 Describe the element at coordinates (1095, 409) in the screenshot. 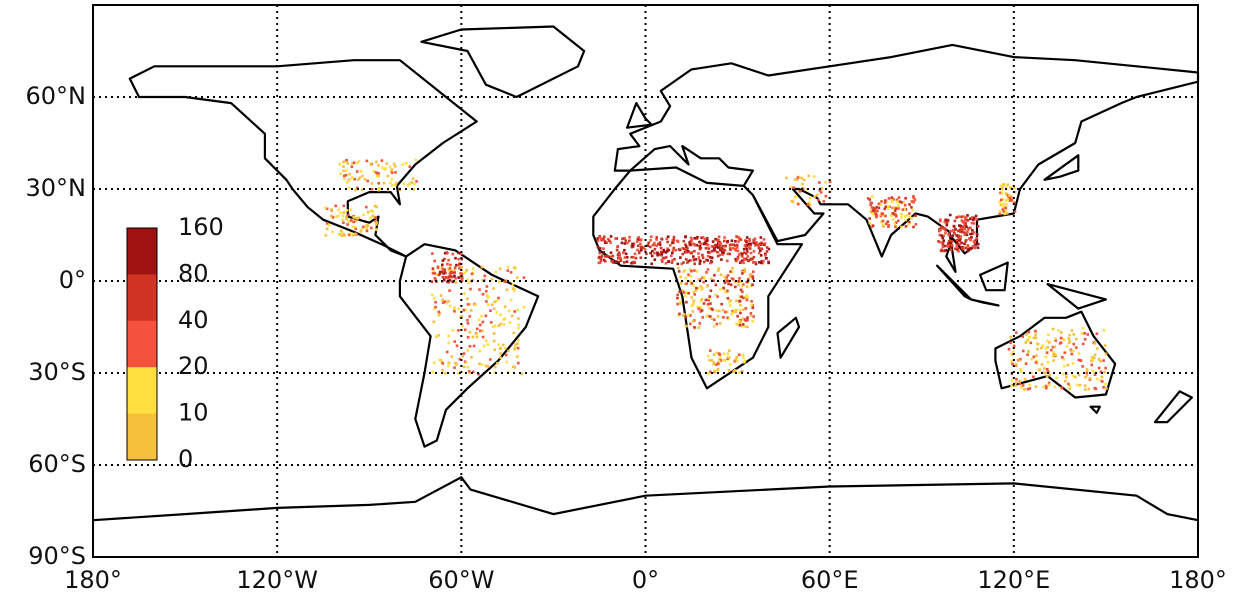

I see `landmass` at that location.